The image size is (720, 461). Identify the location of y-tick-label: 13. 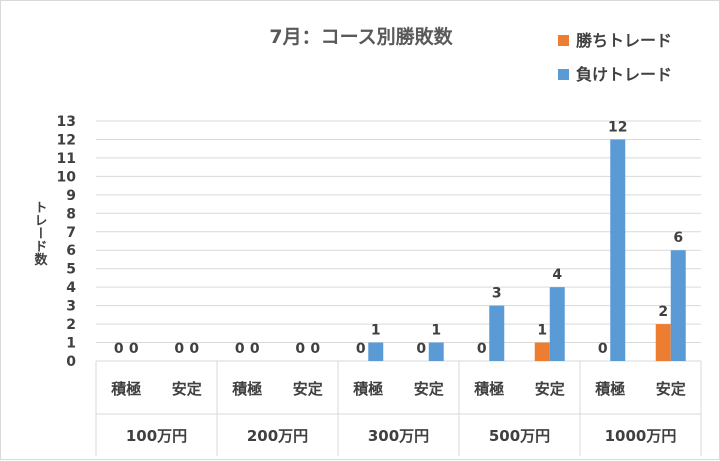
(66, 122).